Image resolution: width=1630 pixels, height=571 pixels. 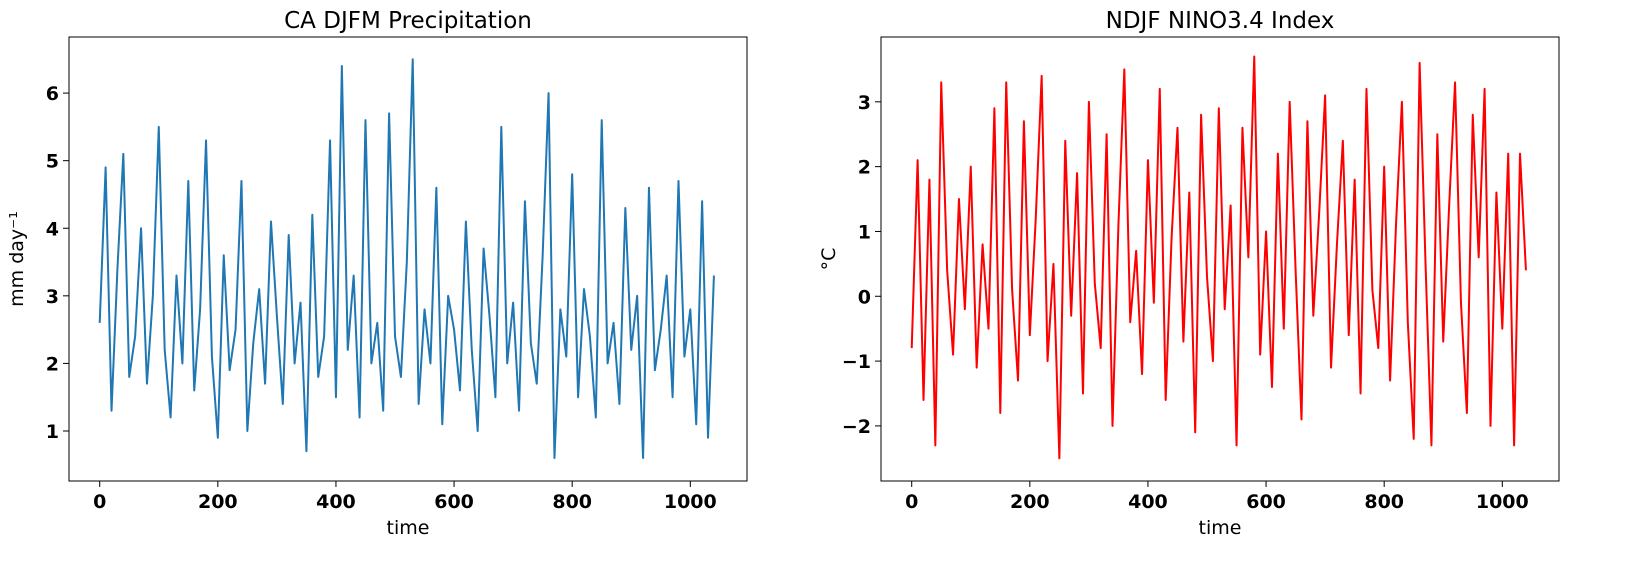 What do you see at coordinates (856, 362) in the screenshot?
I see `y-tick-label: −1` at bounding box center [856, 362].